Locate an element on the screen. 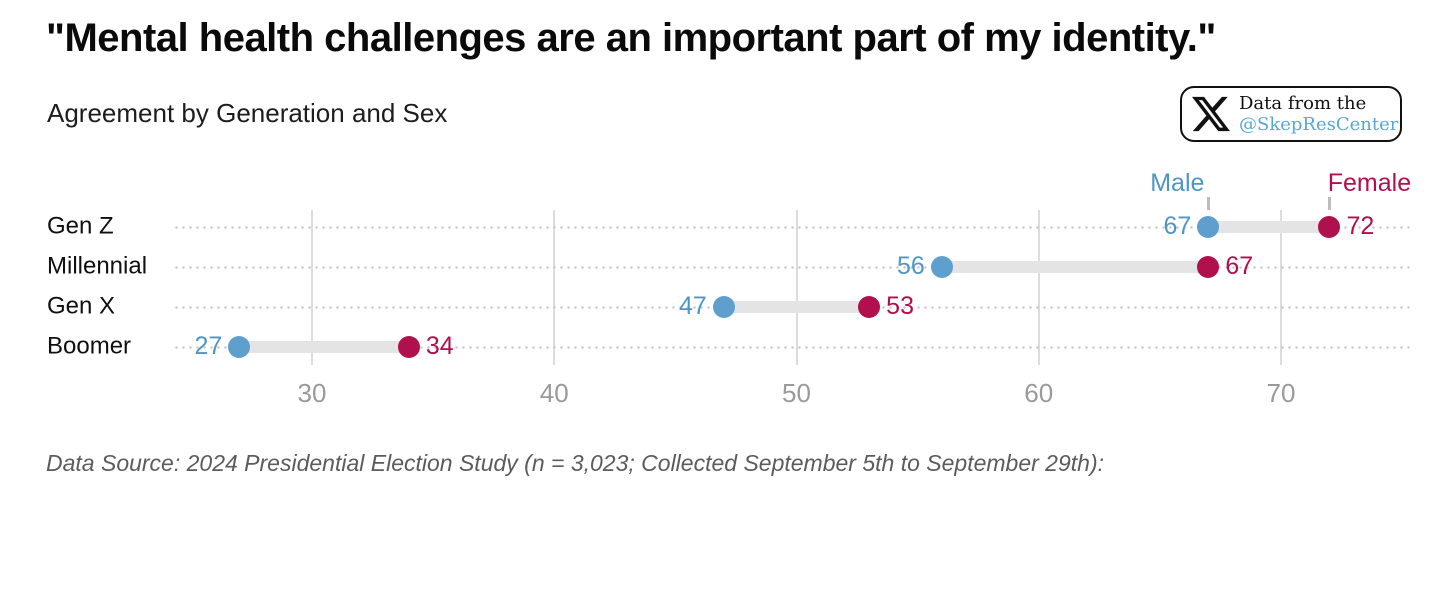 Image resolution: width=1456 pixels, height=591 pixels. category-label: Gen Z is located at coordinates (80, 226).